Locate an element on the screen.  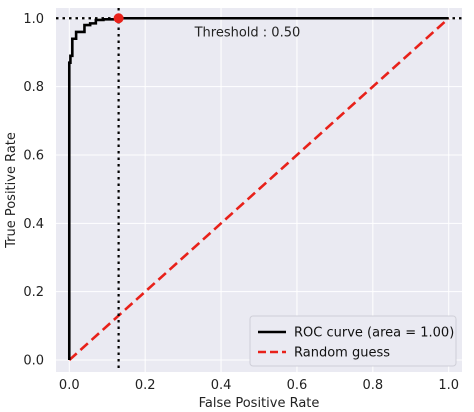
y-tick-label: 0.2 is located at coordinates (33, 292).